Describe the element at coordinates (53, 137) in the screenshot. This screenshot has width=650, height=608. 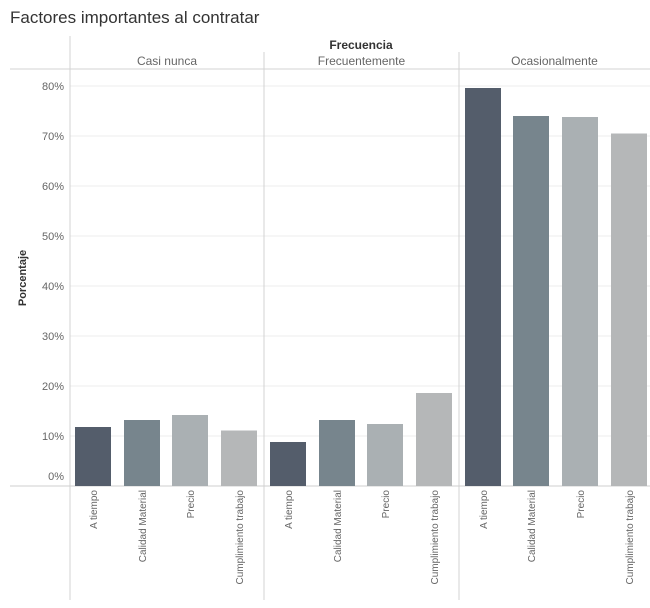
I see `y-tick-label-70: 70%` at that location.